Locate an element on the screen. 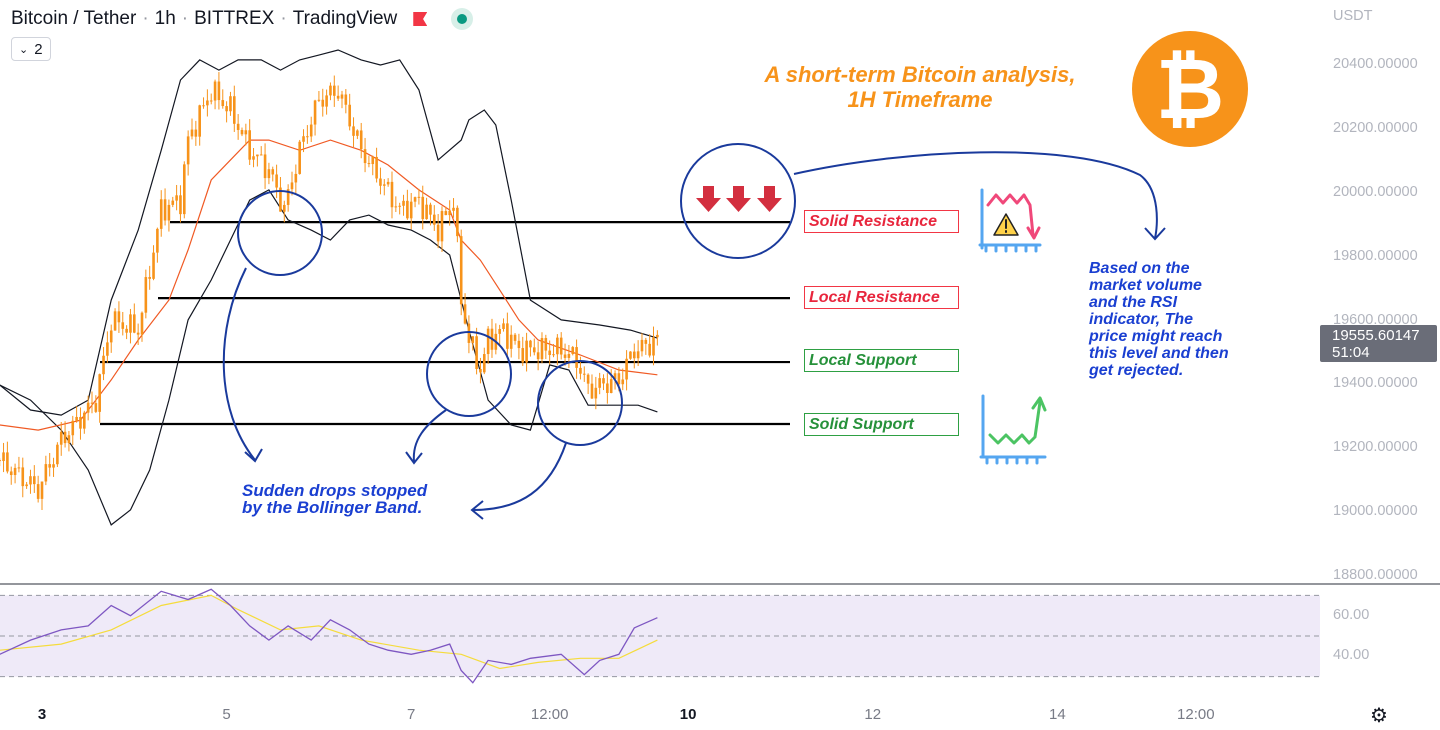  market-open-status-icon is located at coordinates (462, 19).